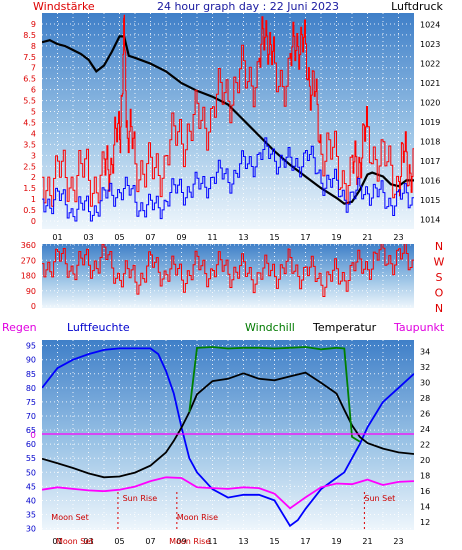 The image size is (462, 550). What do you see at coordinates (417, 6) in the screenshot?
I see `luftdruck-label: Luftdruck` at bounding box center [417, 6].